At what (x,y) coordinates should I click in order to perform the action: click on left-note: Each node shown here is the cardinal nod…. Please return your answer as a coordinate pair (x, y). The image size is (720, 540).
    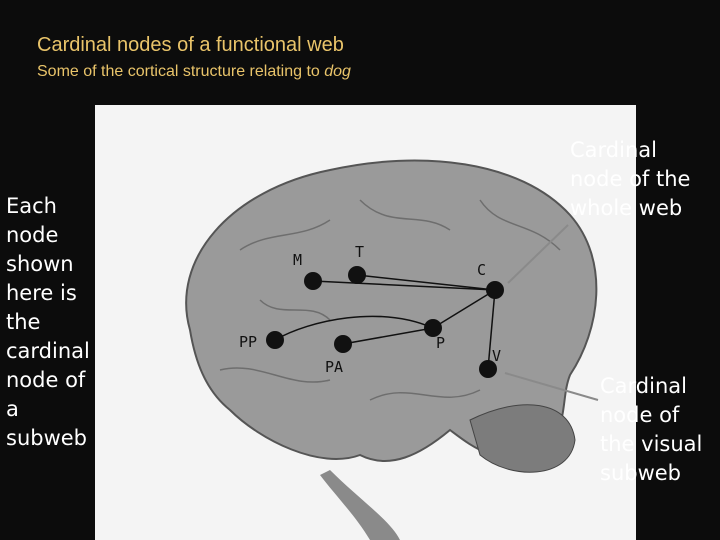
    Looking at the image, I should click on (48, 322).